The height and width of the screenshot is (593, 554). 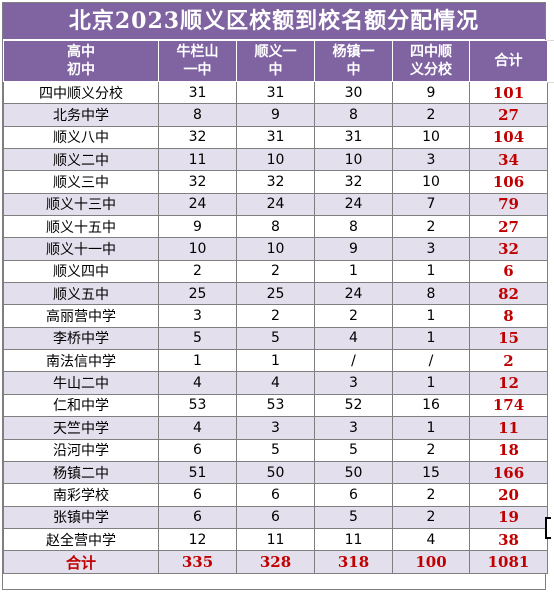 I want to click on school-name-cell: 天竺中学, so click(x=81, y=428).